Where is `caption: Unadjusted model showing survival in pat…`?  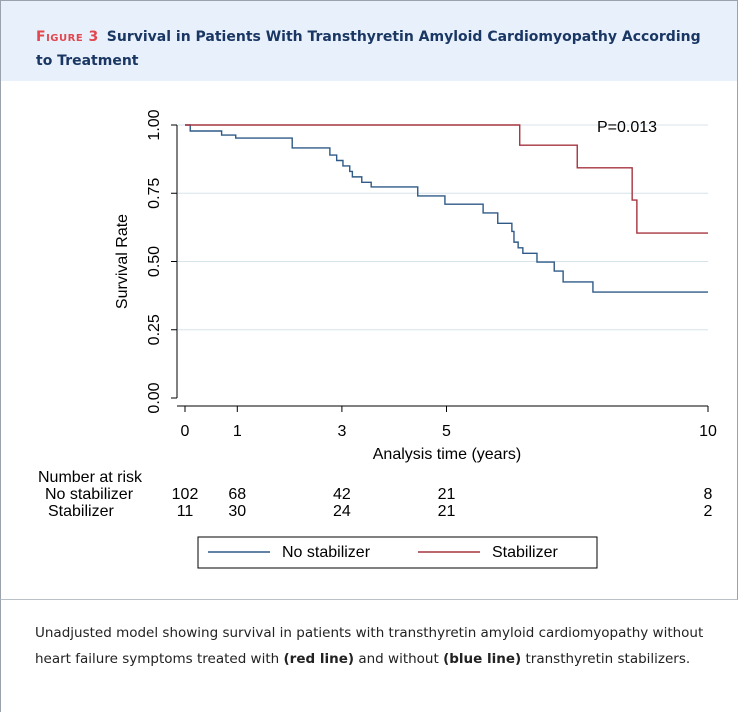 caption: Unadjusted model showing survival in pat… is located at coordinates (380, 646).